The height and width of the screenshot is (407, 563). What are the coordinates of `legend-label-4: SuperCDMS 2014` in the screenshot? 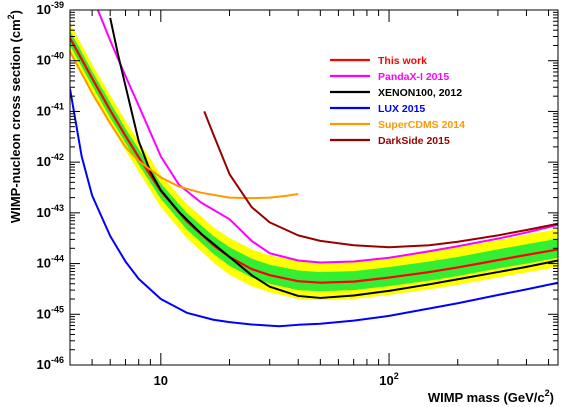 It's located at (421, 125).